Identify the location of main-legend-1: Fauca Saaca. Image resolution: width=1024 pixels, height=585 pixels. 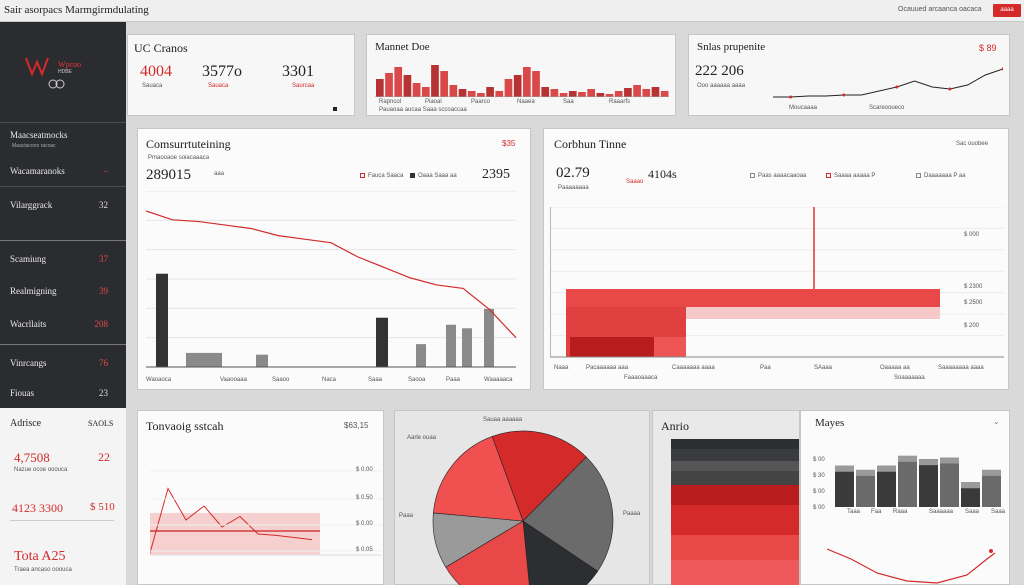
(381, 176).